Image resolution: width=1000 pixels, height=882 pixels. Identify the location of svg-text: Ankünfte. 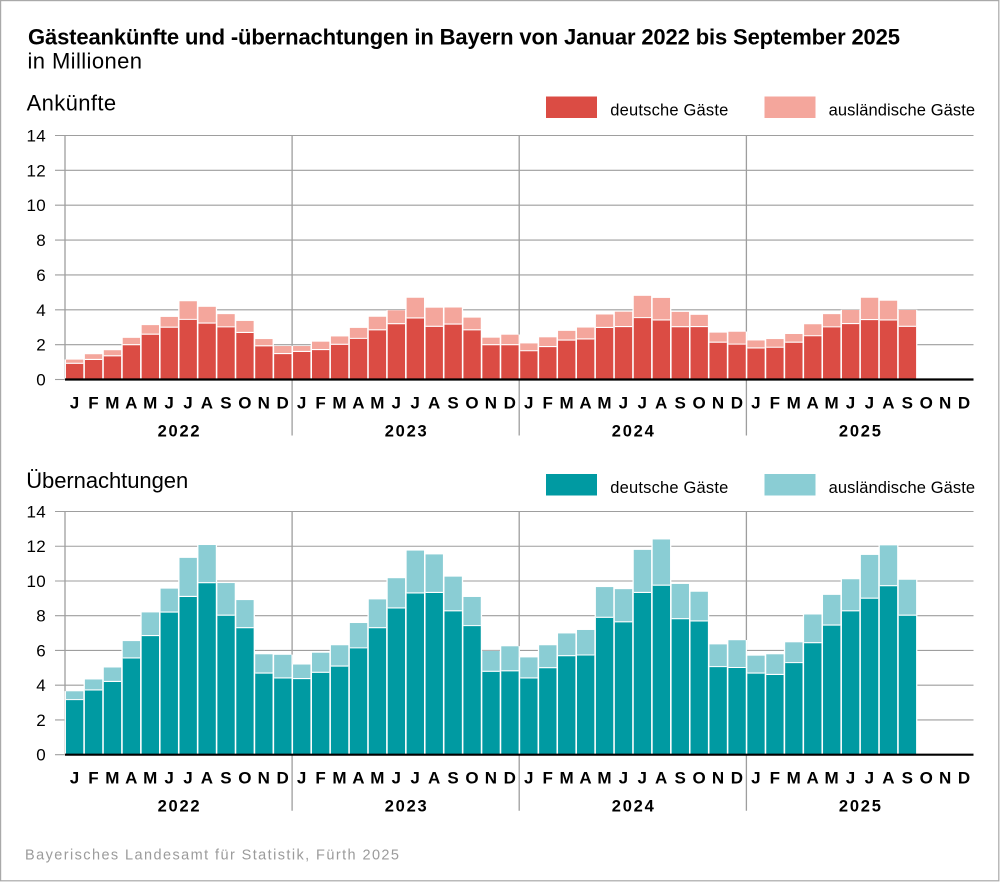
(72, 103).